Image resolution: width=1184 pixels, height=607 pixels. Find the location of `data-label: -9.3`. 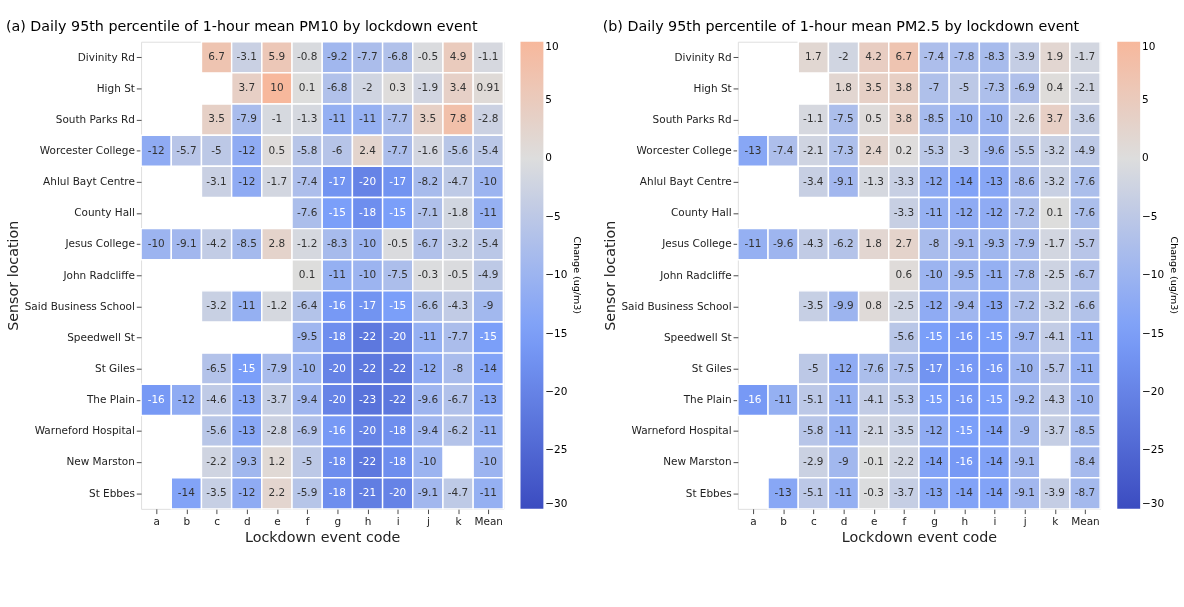

data-label: -9.3 is located at coordinates (246, 461).